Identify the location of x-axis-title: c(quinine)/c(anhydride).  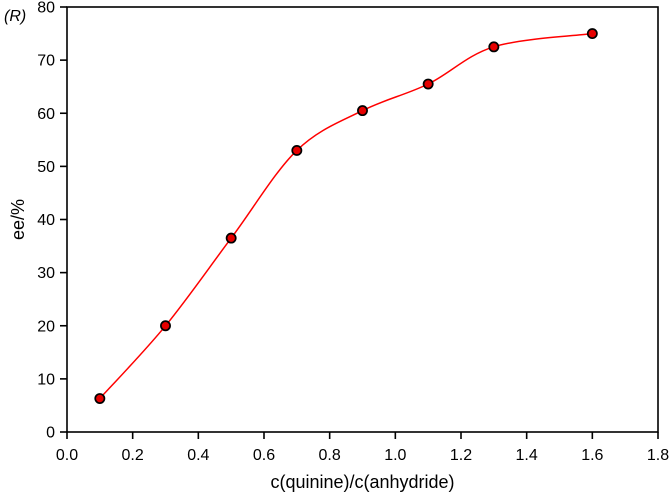
(362, 482).